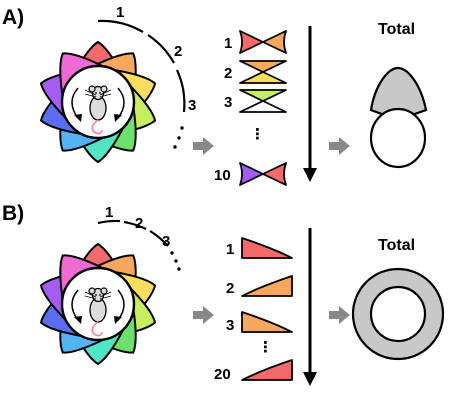 This screenshot has height=406, width=463. Describe the element at coordinates (178, 51) in the screenshot. I see `arc-label-a-2: 2` at that location.